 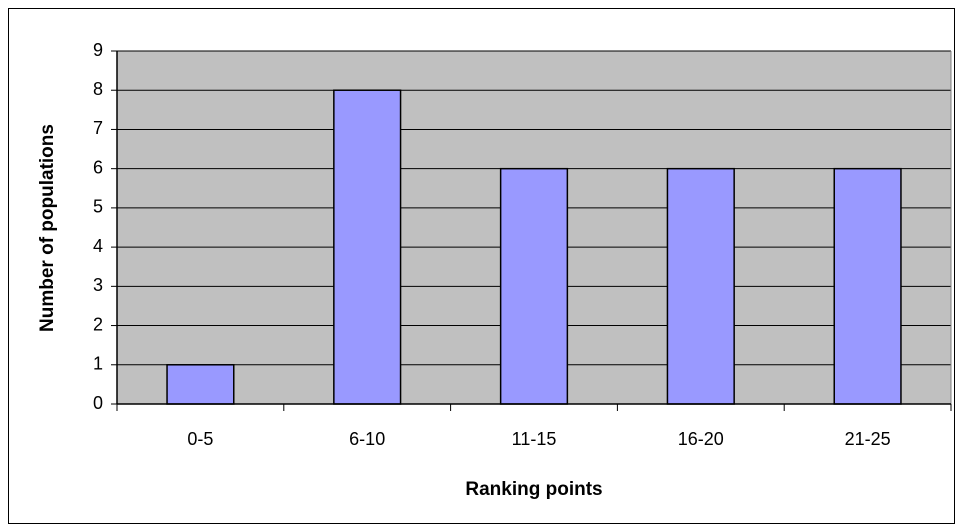 What do you see at coordinates (367, 439) in the screenshot?
I see `x-tick-label: 6-10` at bounding box center [367, 439].